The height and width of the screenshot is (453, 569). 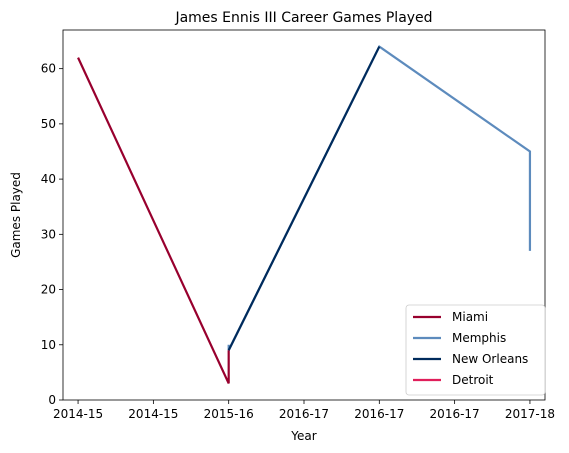 I want to click on legend-box, so click(x=475, y=350).